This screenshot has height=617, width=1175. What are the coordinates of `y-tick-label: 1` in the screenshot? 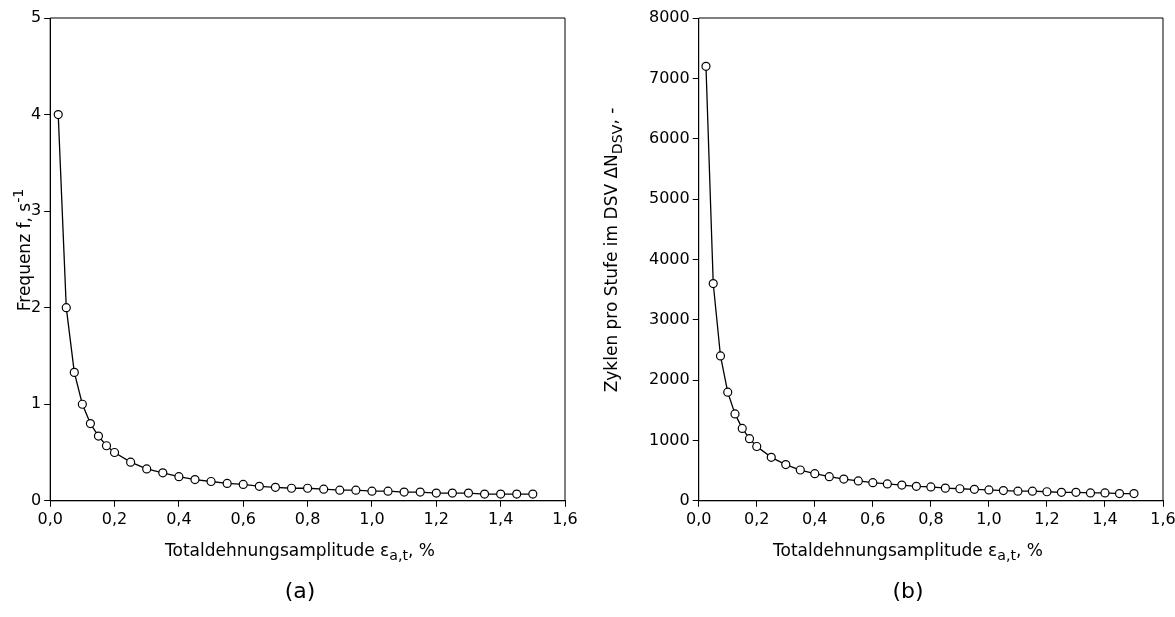 It's located at (36, 403).